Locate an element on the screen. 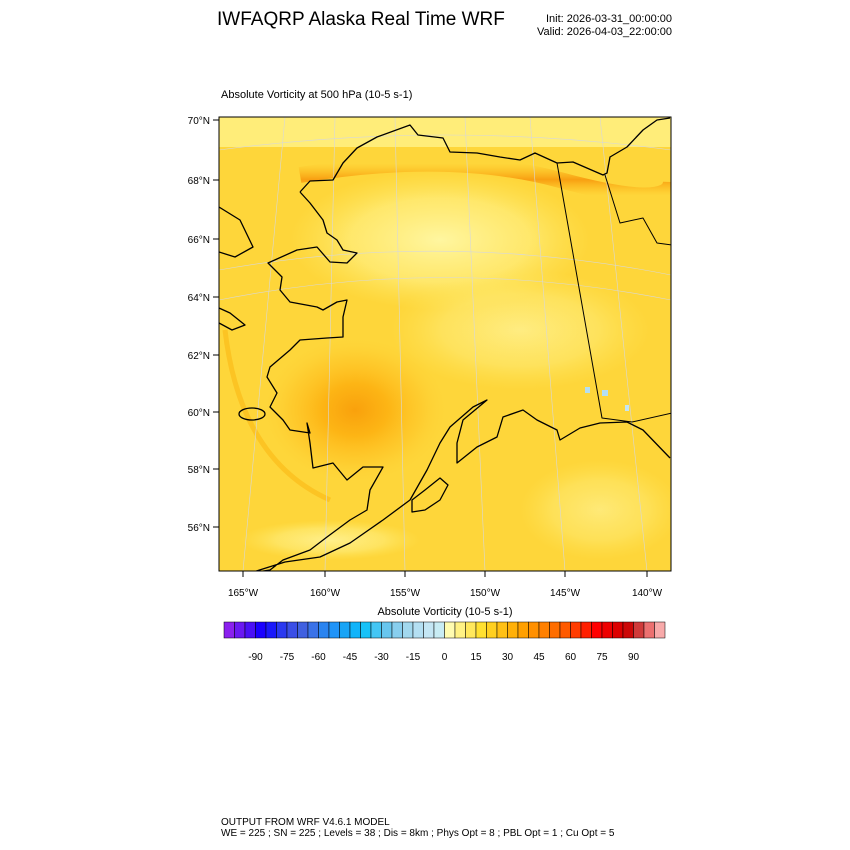 The image size is (850, 850). st-lawrence-island is located at coordinates (252, 414).